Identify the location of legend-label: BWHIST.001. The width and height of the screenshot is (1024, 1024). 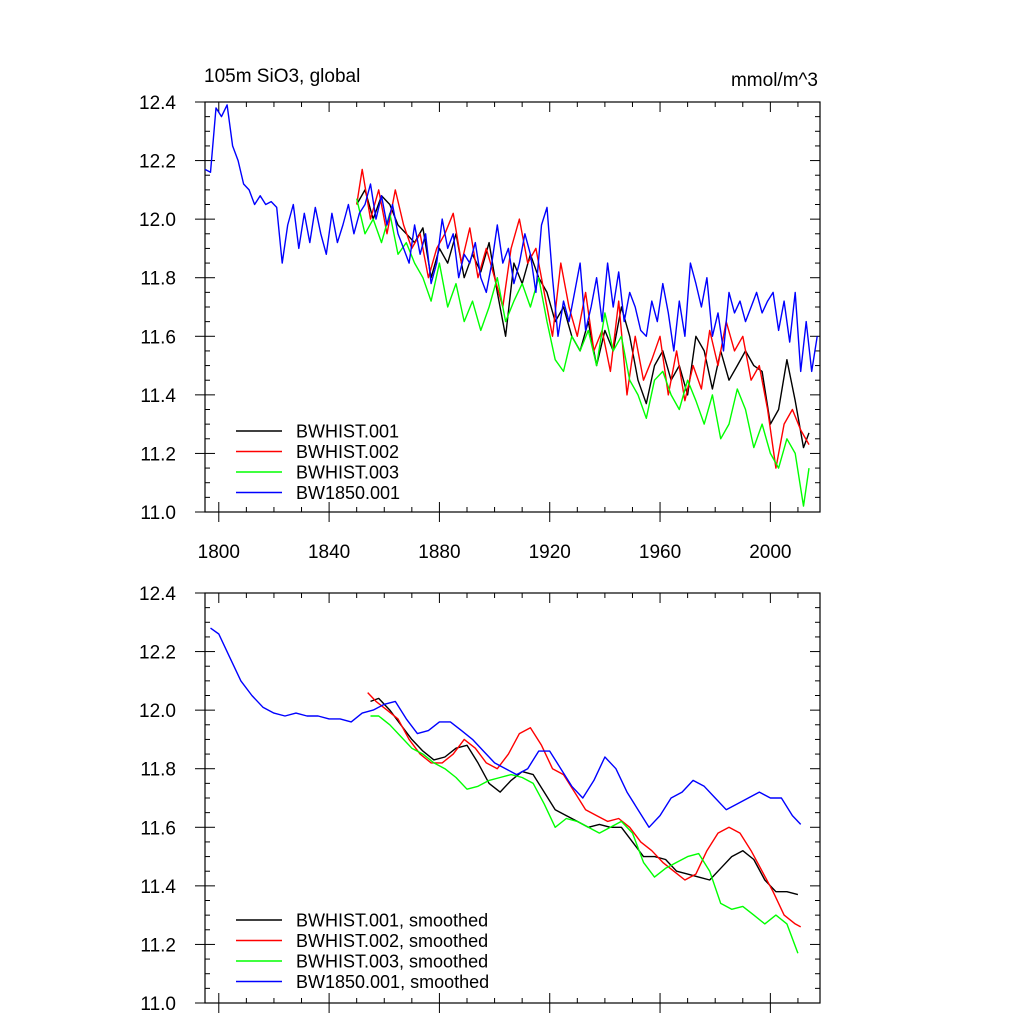
(347, 432).